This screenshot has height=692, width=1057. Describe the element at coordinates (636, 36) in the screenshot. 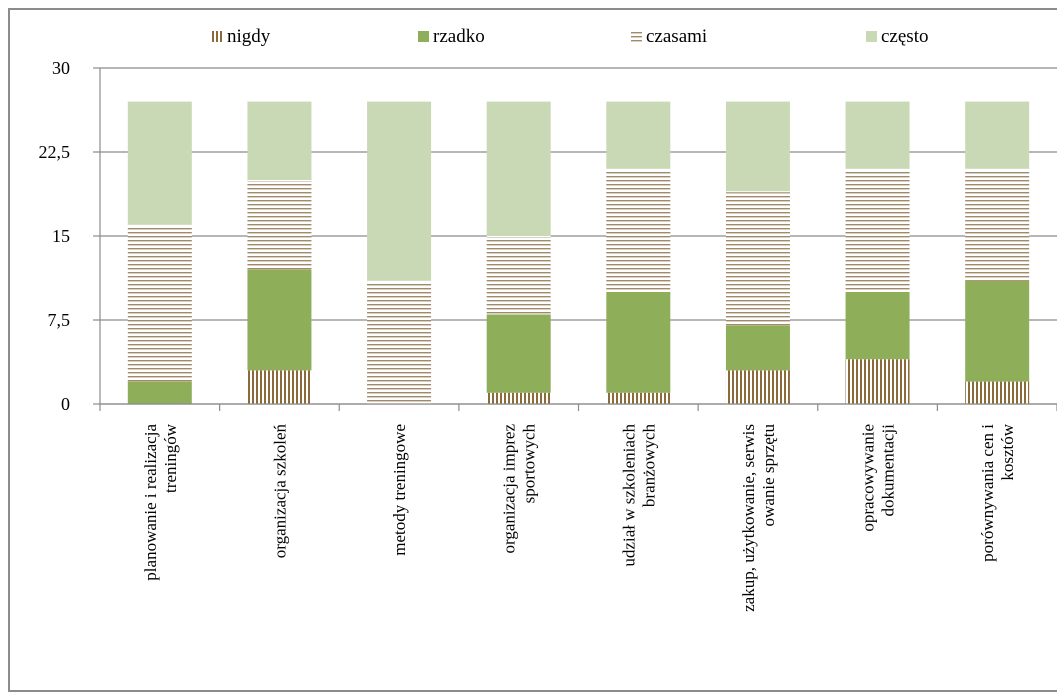

I see `legend-swatch-czasami` at that location.